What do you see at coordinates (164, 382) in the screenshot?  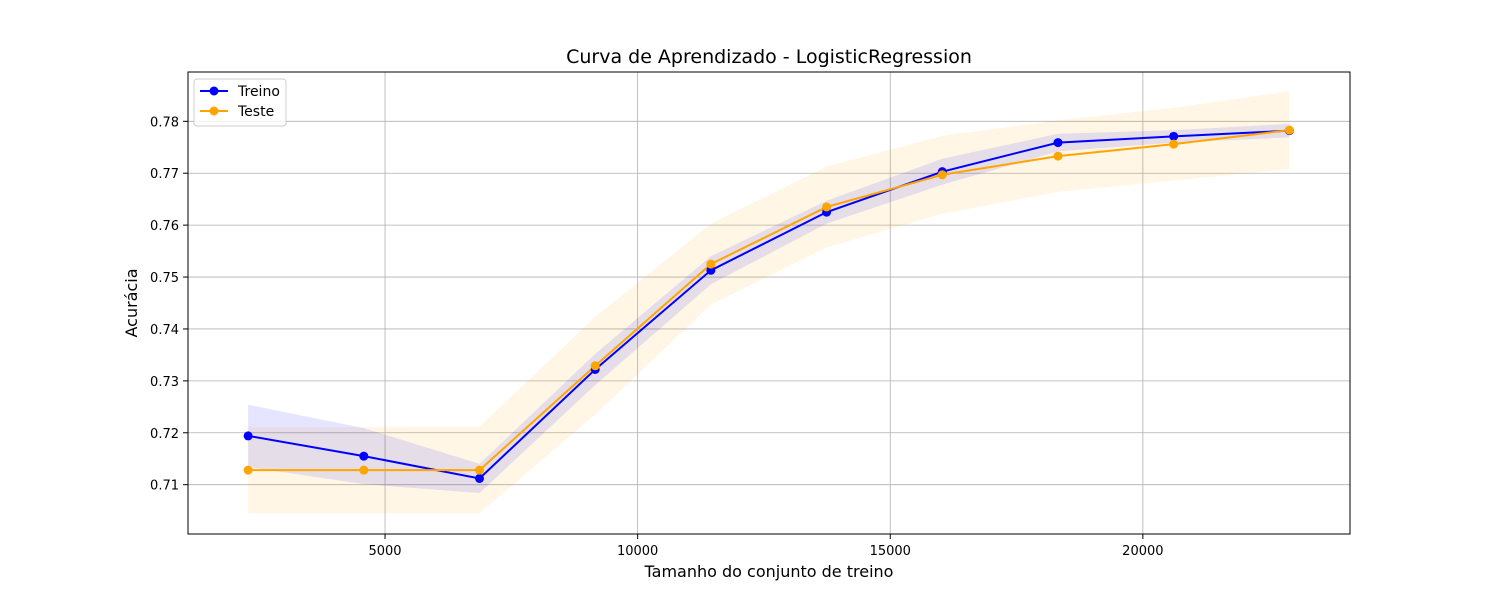 I see `y-tick-label: 0.73` at bounding box center [164, 382].